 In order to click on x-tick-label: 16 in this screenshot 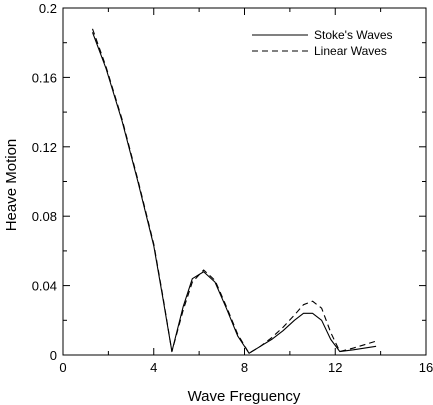, I will do `click(426, 367)`.